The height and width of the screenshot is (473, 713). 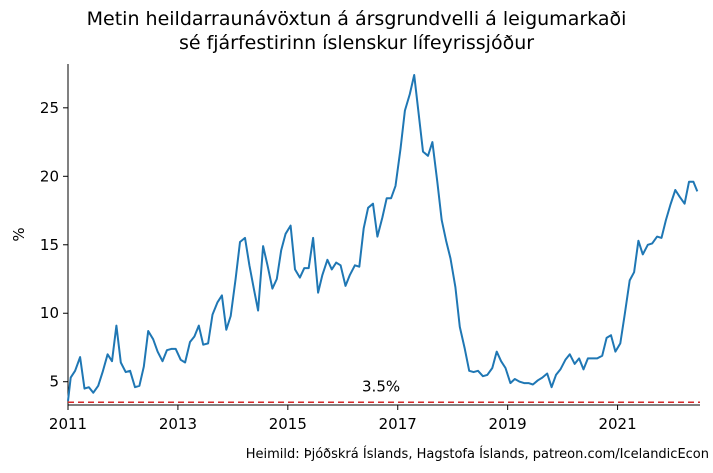 I want to click on y-axis-label: %, so click(x=19, y=234).